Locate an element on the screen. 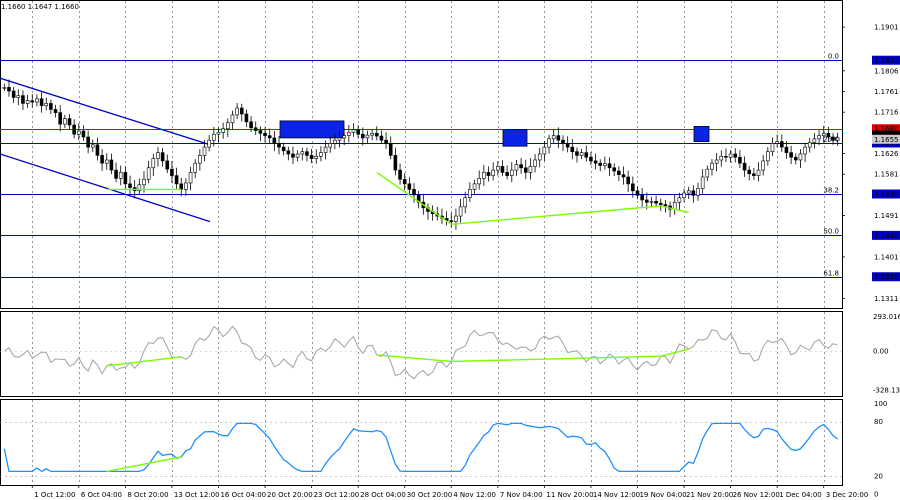 The height and width of the screenshot is (500, 900). price-divergence-lines is located at coordinates (397, 198).